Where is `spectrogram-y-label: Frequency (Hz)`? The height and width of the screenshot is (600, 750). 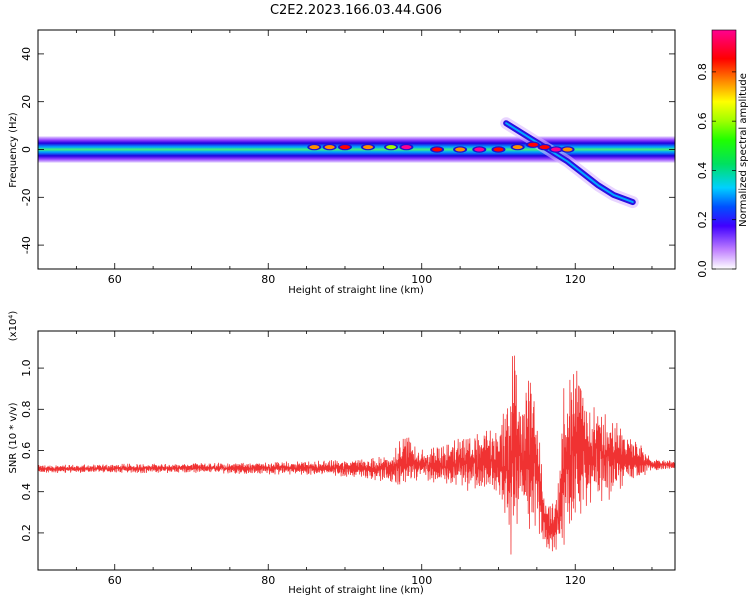 spectrogram-y-label: Frequency (Hz) is located at coordinates (13, 150).